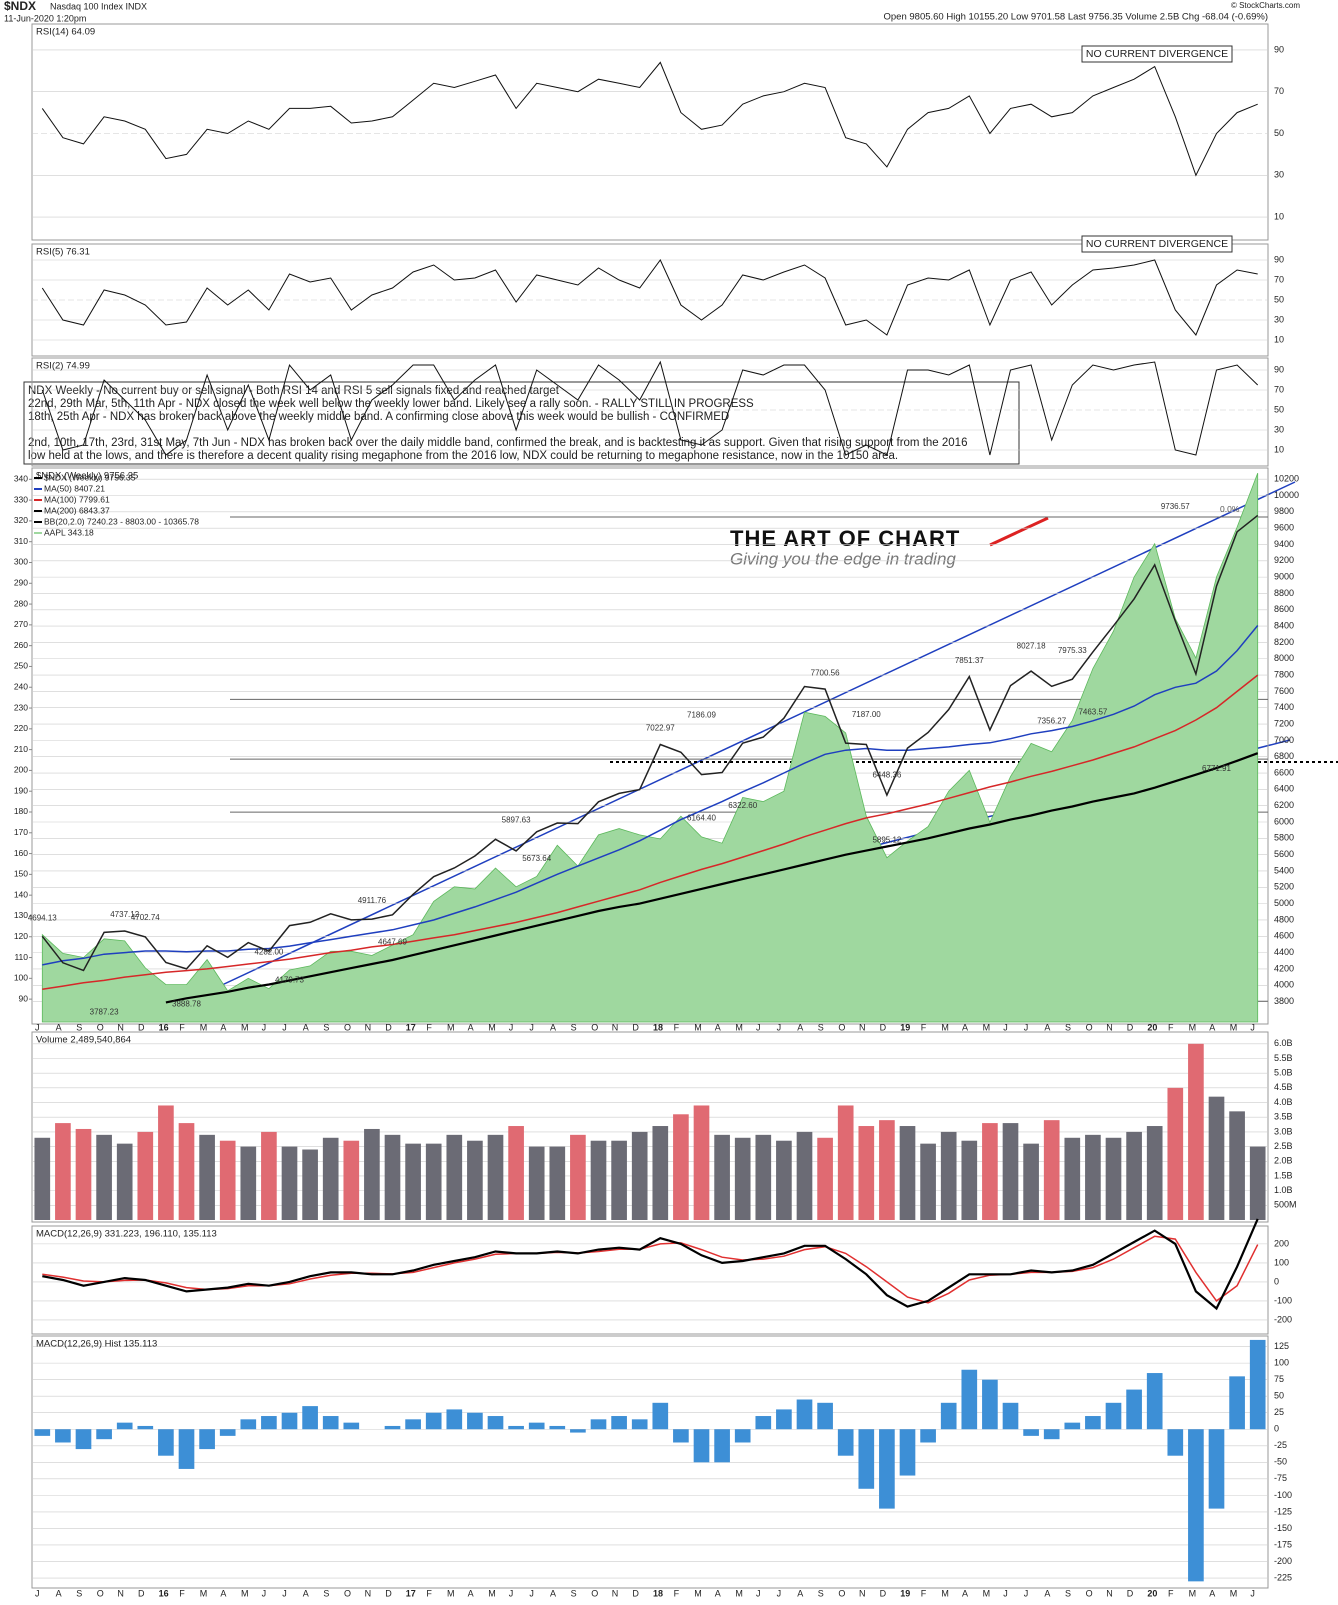 The image size is (1338, 1605). Describe the element at coordinates (77, 510) in the screenshot. I see `legend-entry: MA(200) 6843.37` at that location.